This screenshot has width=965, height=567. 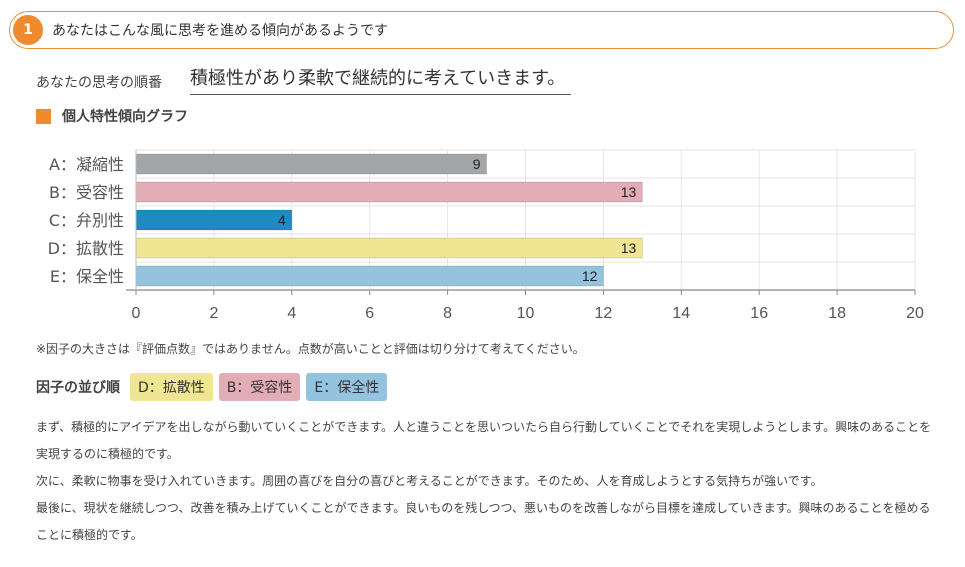 I want to click on factor-chip-3: E：保全性, so click(x=347, y=387).